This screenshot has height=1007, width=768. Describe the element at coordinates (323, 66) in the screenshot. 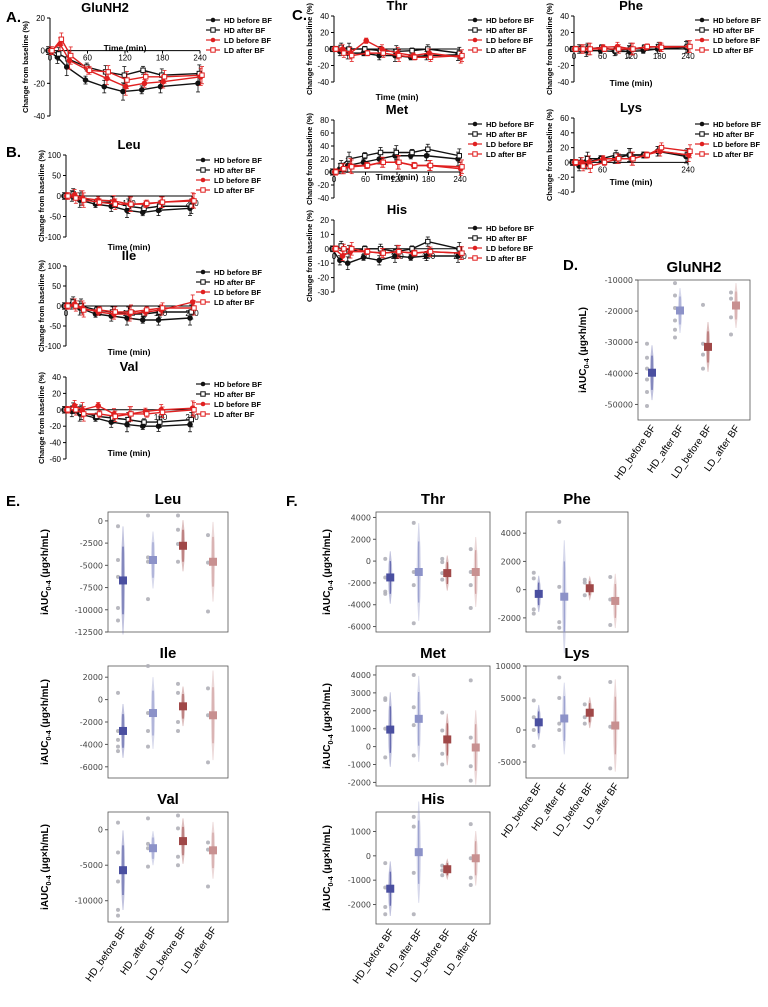

I see `y-tick-label: -20` at that location.